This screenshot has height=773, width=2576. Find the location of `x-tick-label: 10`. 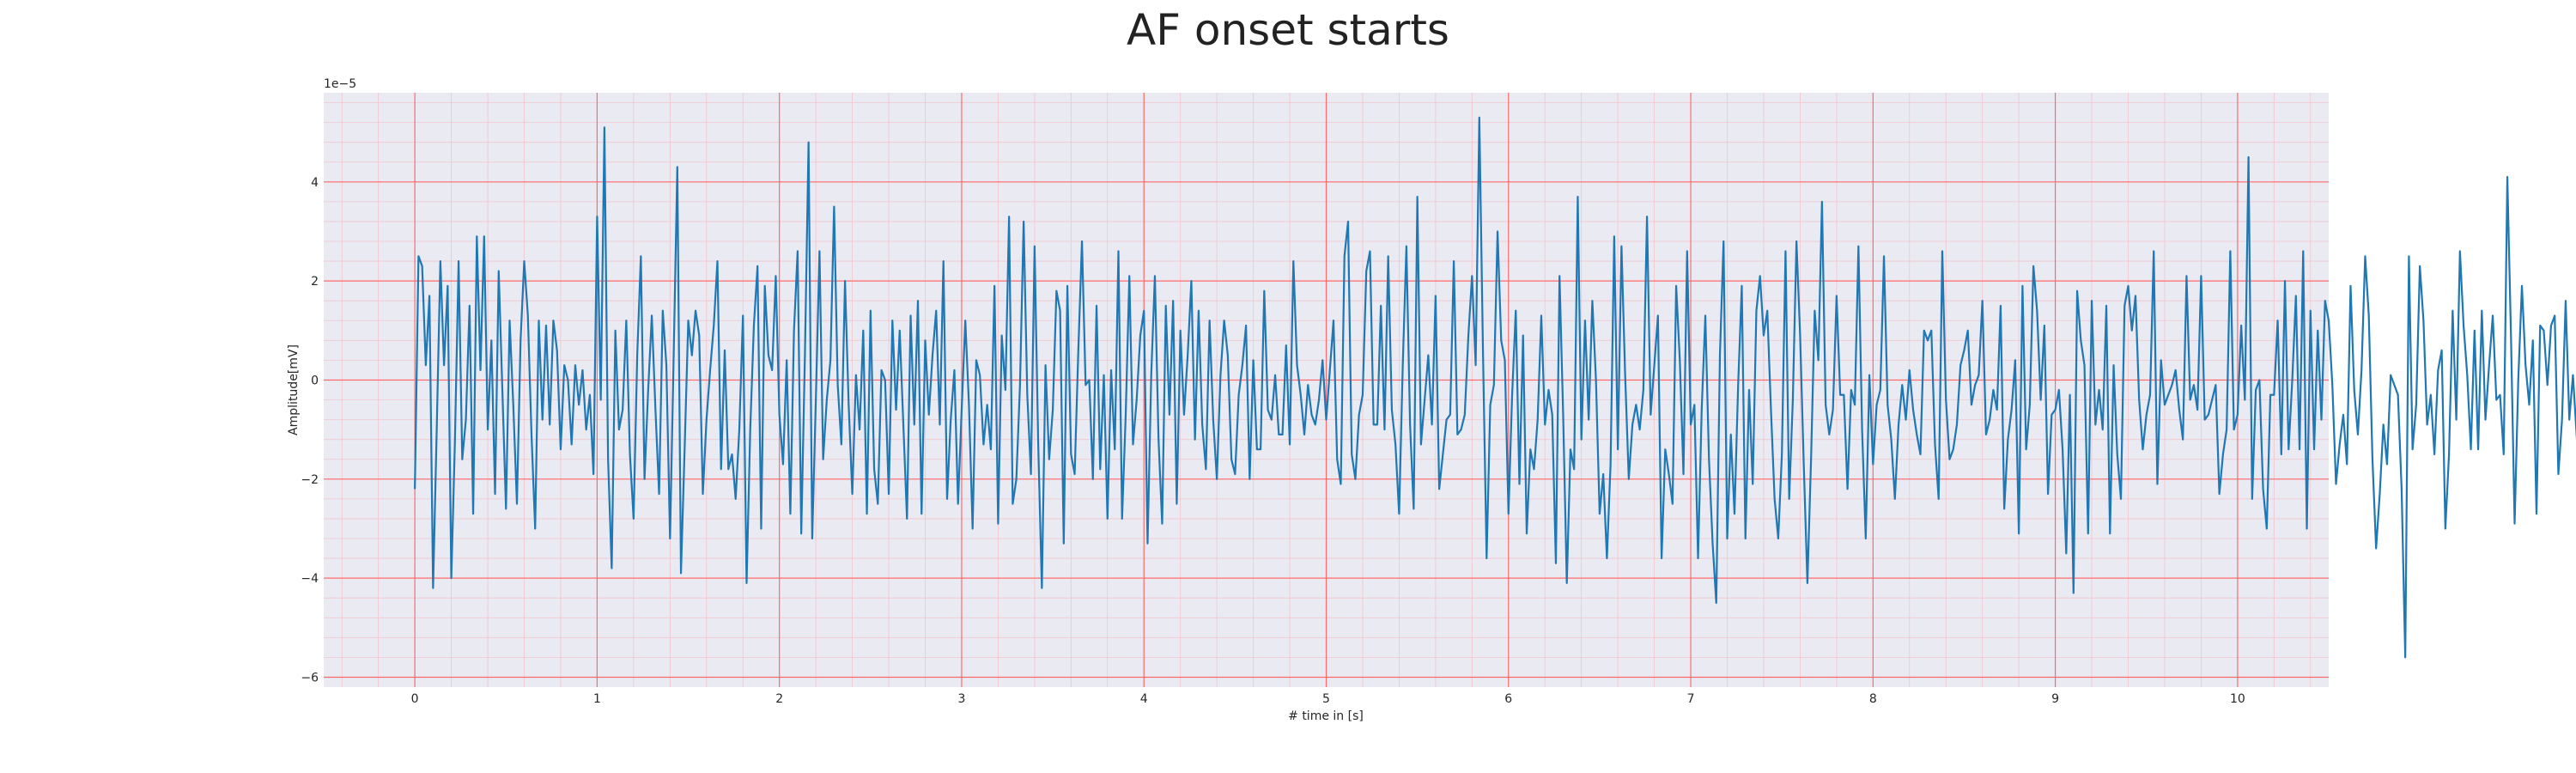

x-tick-label: 10 is located at coordinates (2237, 699).